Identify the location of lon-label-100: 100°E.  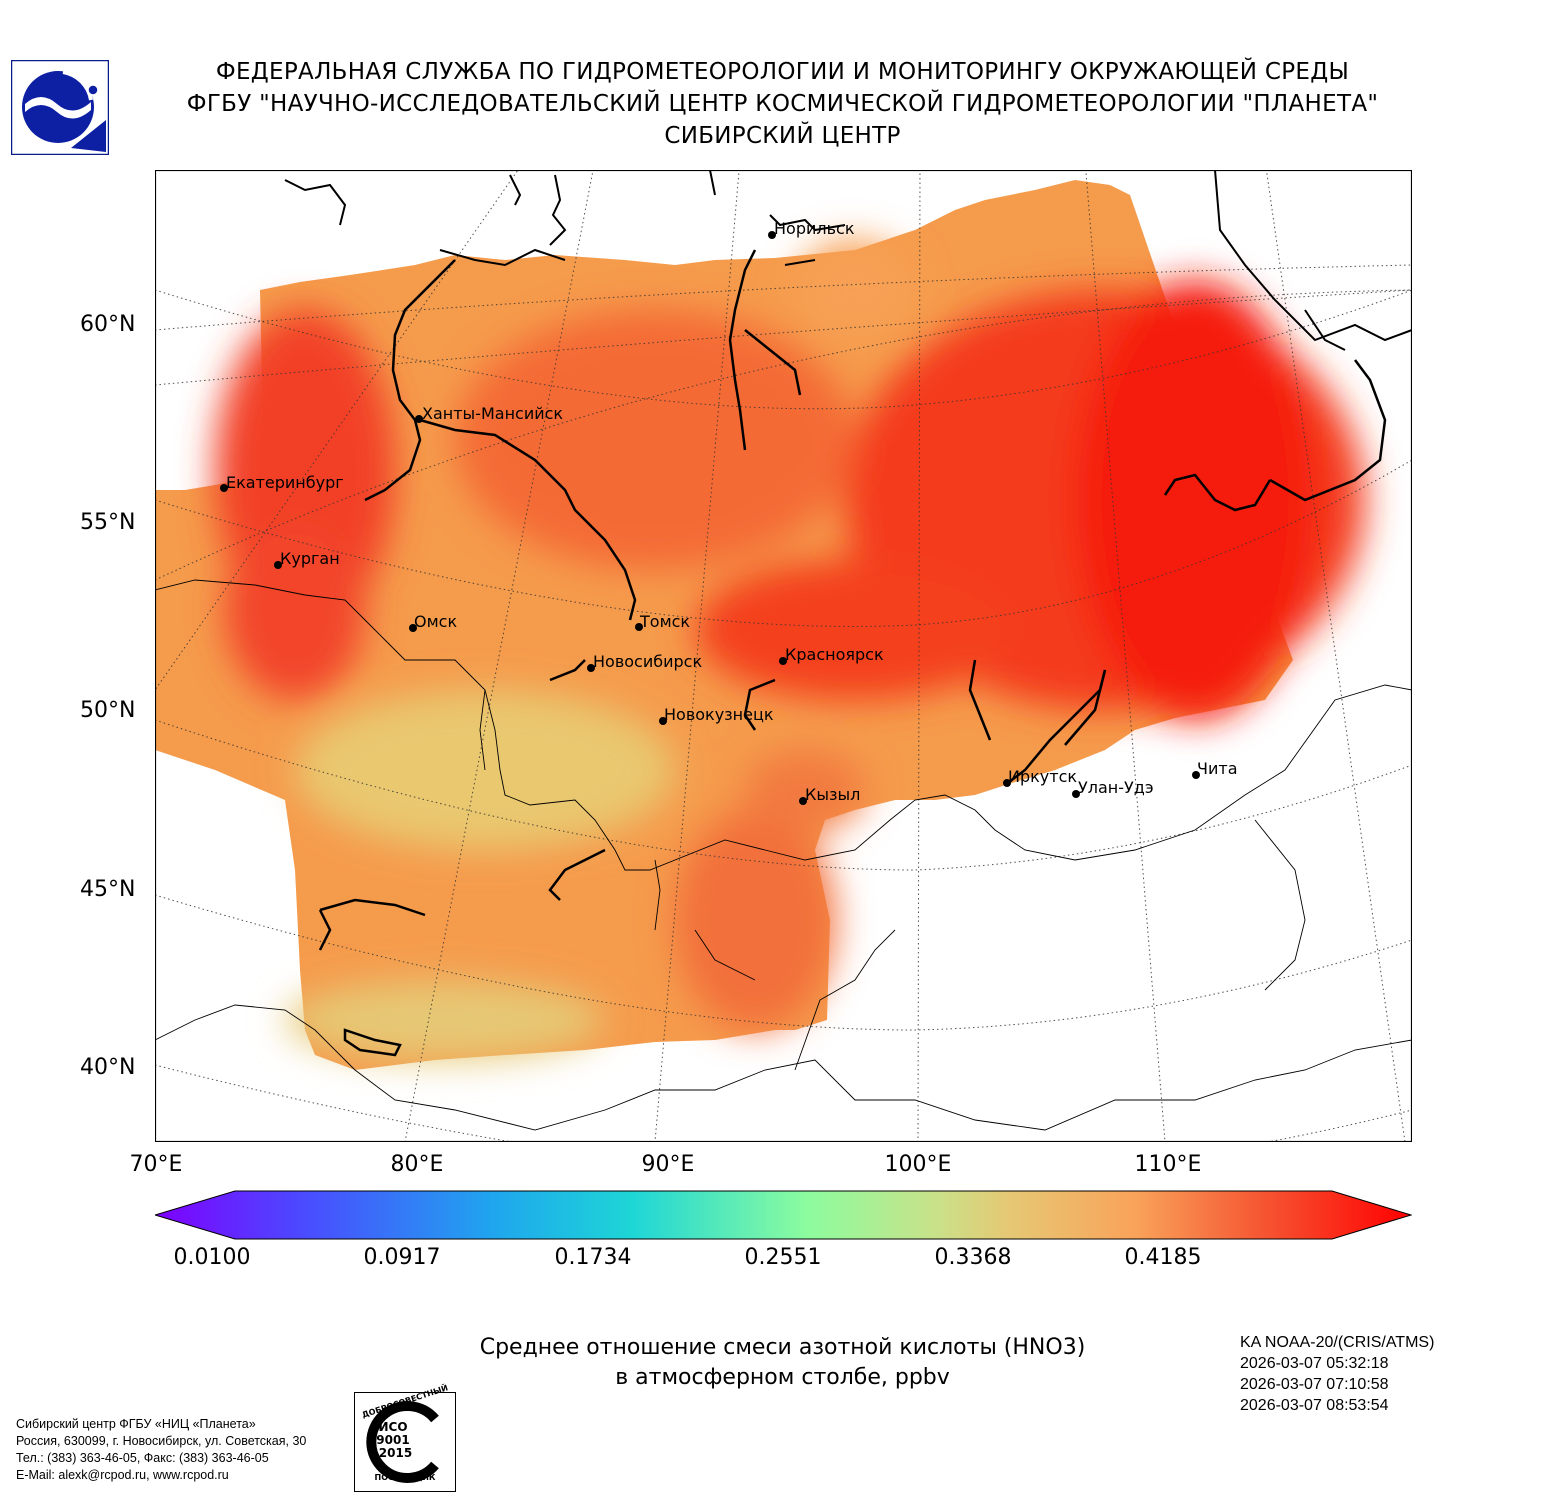
(918, 1164).